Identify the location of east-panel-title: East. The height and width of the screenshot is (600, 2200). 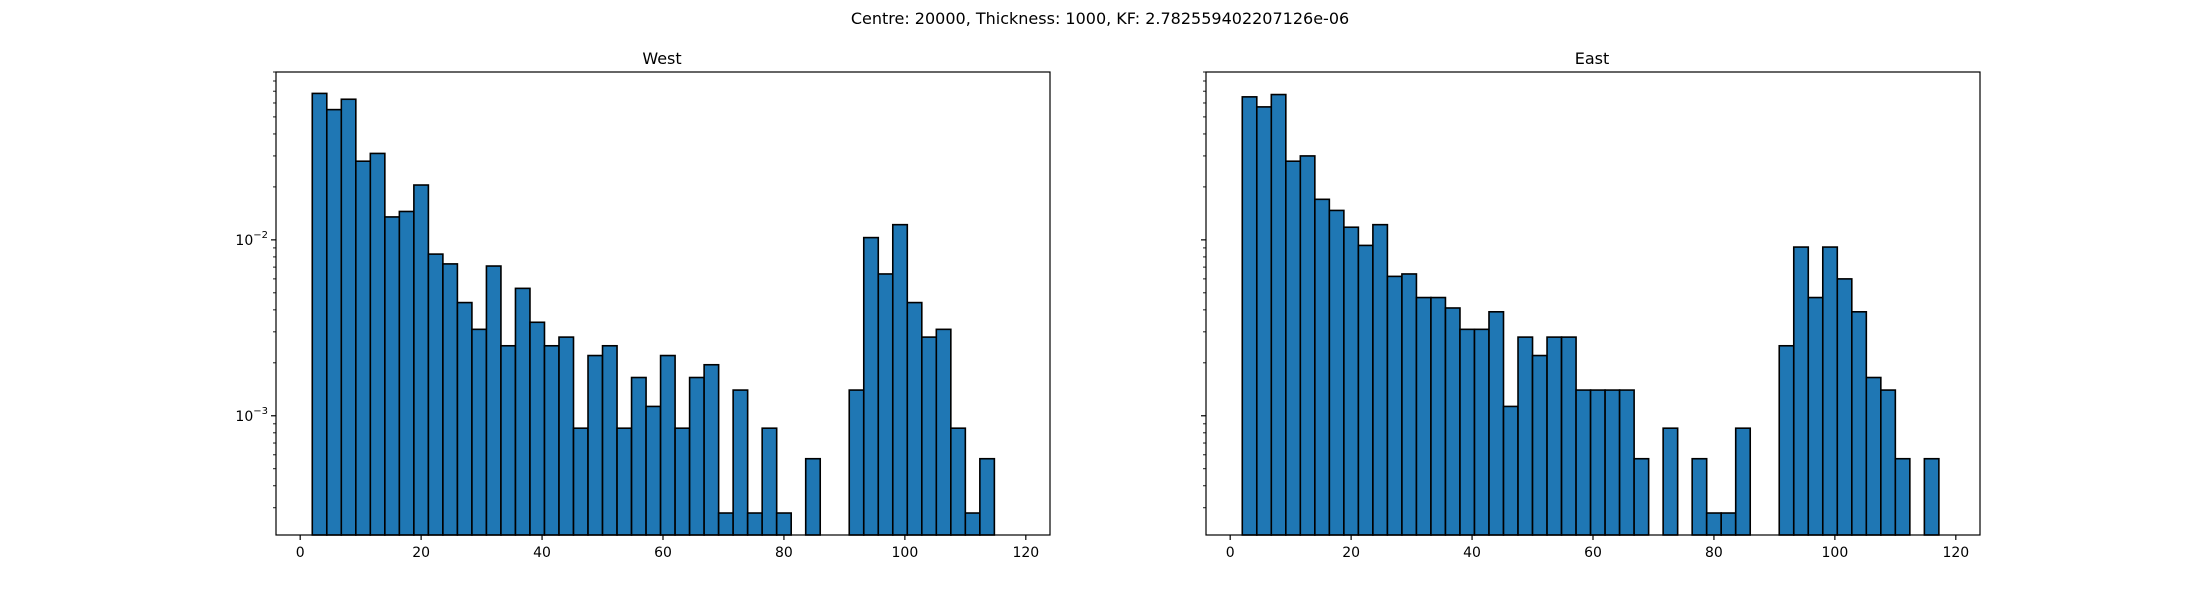
(1592, 58).